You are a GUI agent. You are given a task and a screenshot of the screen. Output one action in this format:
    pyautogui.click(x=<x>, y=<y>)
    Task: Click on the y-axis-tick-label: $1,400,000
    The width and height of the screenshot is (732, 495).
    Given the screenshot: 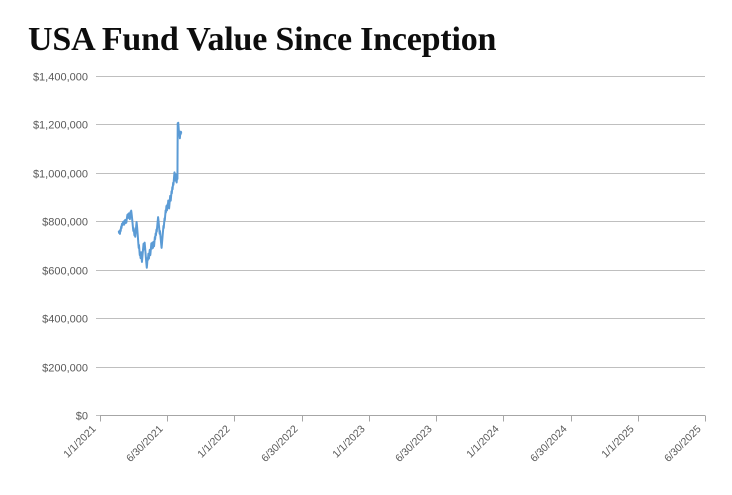 What is the action you would take?
    pyautogui.click(x=60, y=78)
    